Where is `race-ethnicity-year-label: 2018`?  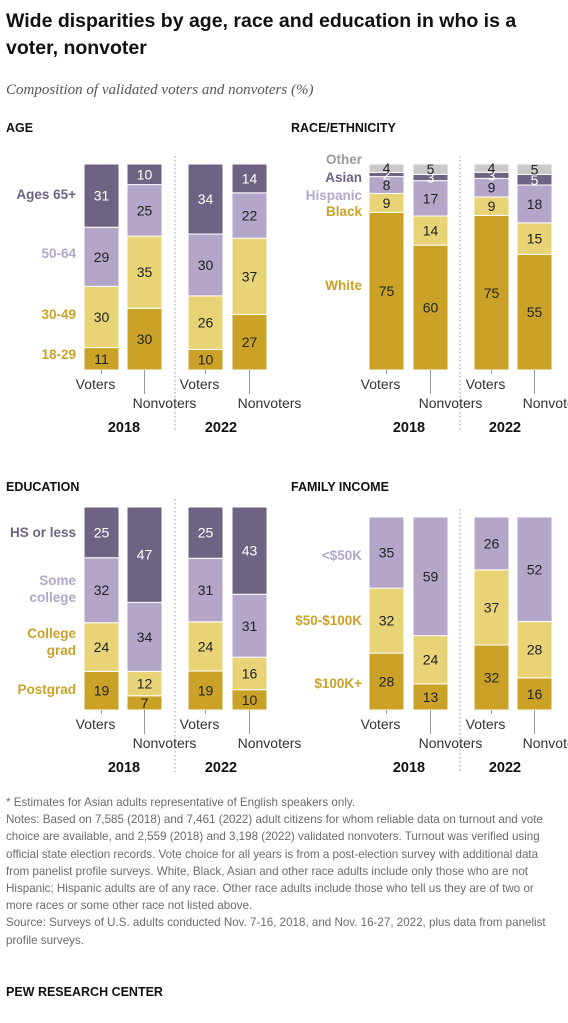
race-ethnicity-year-label: 2018 is located at coordinates (409, 428).